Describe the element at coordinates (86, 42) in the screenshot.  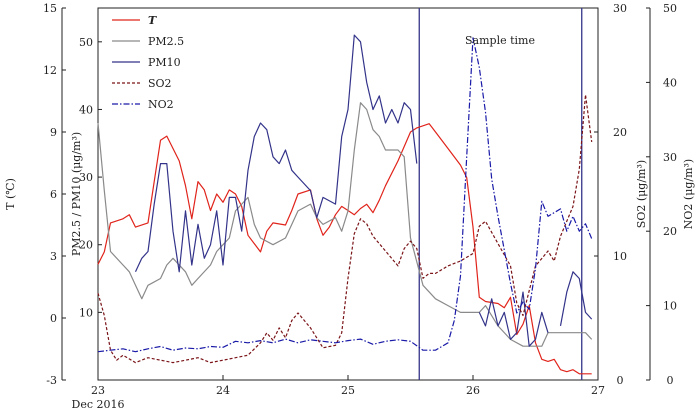
I see `pm-axis-tick-label: 50` at that location.